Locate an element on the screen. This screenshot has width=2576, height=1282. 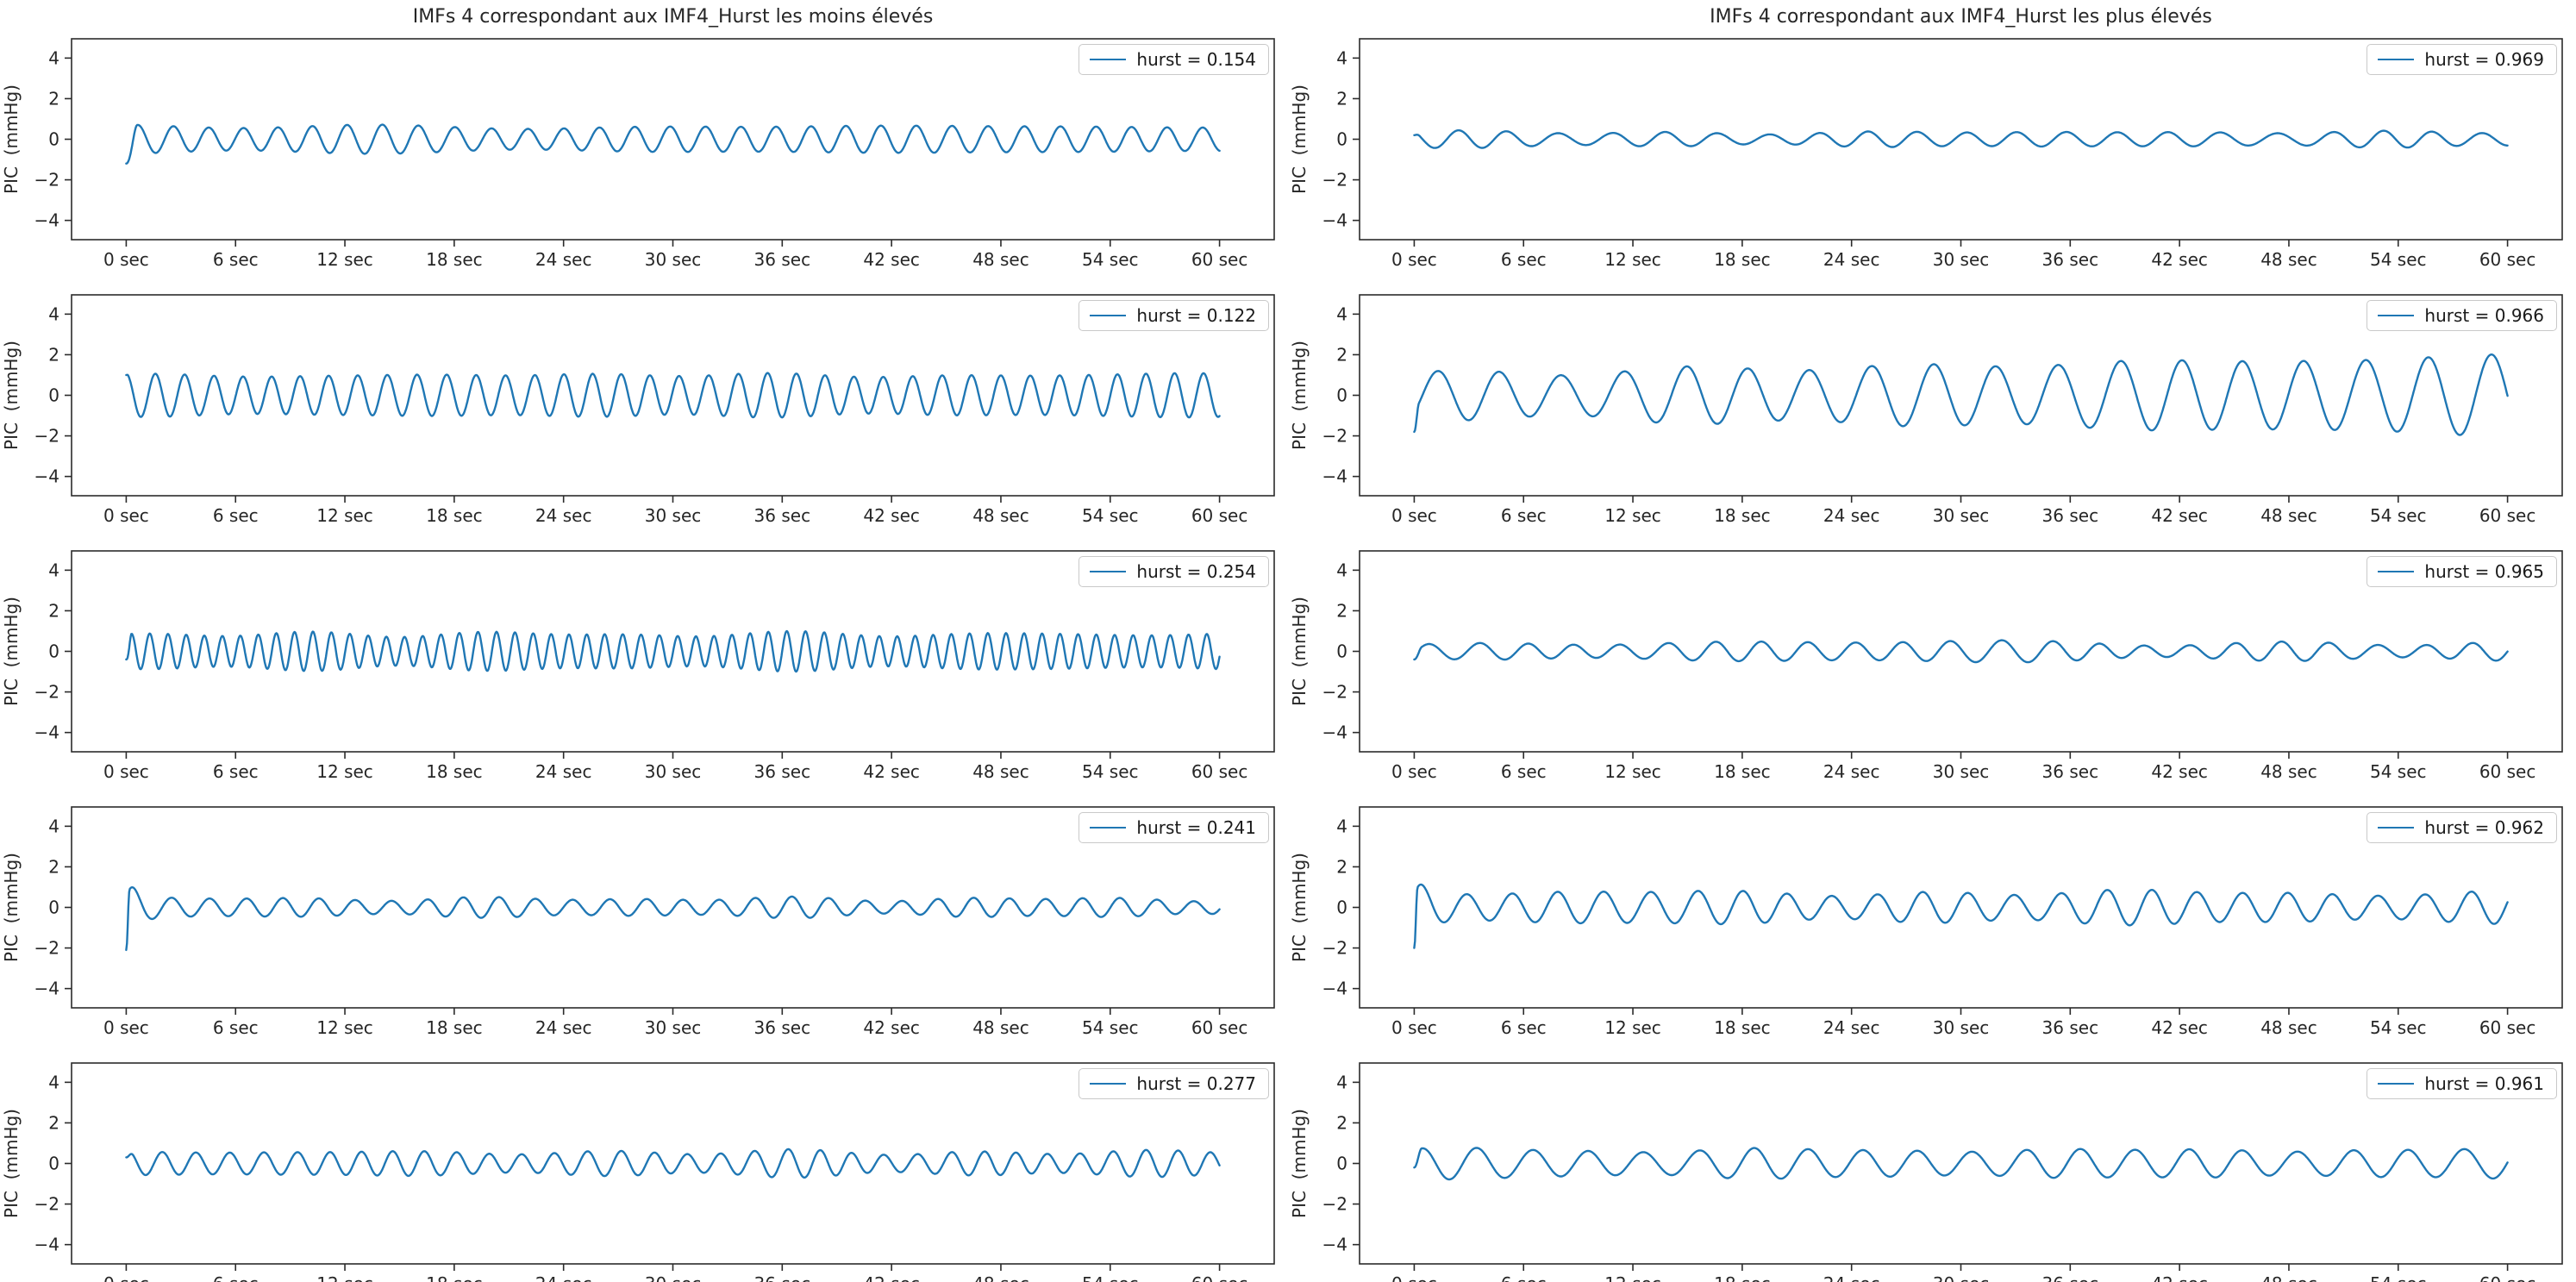
legend-label: hurst = 0.277 is located at coordinates (1196, 1083).